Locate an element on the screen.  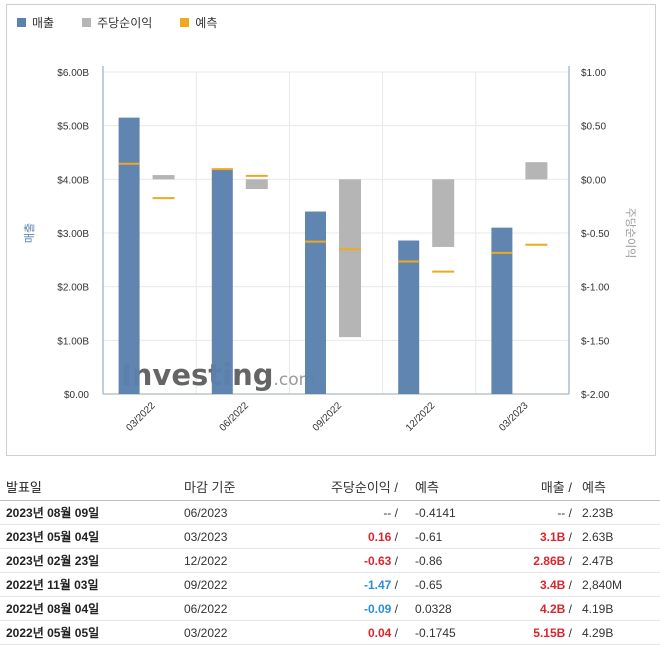
row-eps: -0.09 / is located at coordinates (381, 609).